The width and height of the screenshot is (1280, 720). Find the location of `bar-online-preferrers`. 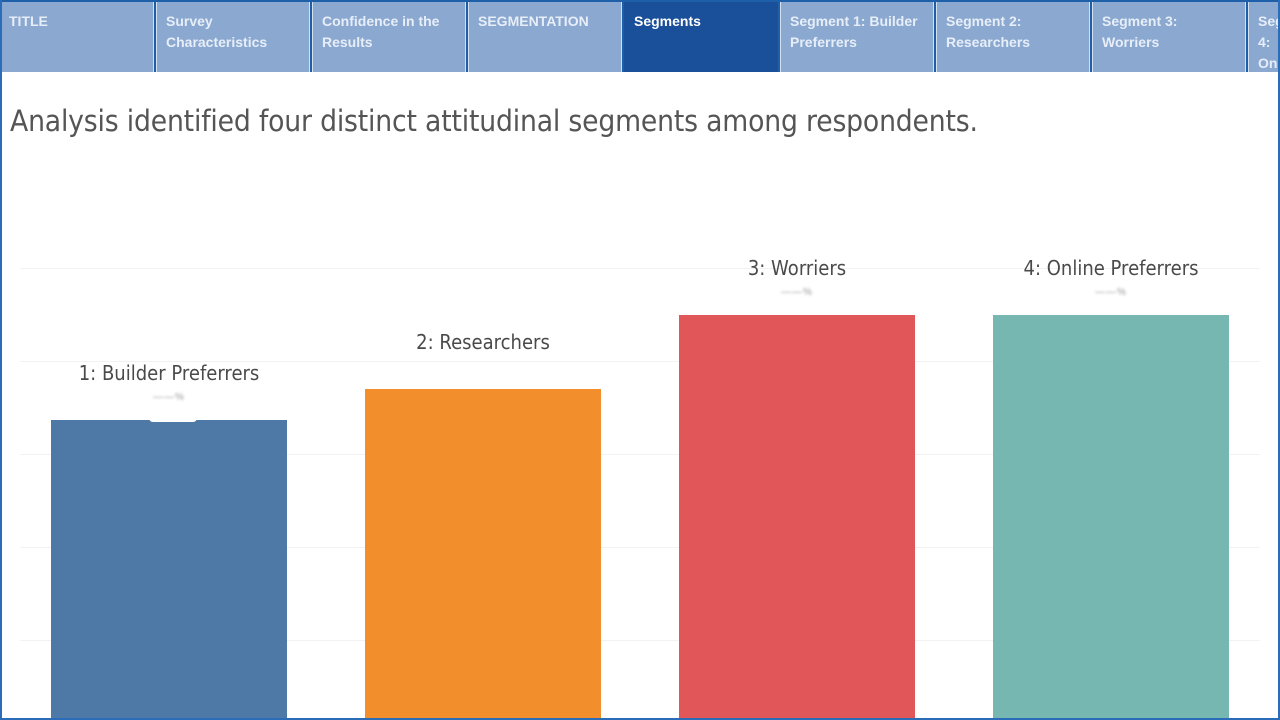

bar-online-preferrers is located at coordinates (1111, 517).